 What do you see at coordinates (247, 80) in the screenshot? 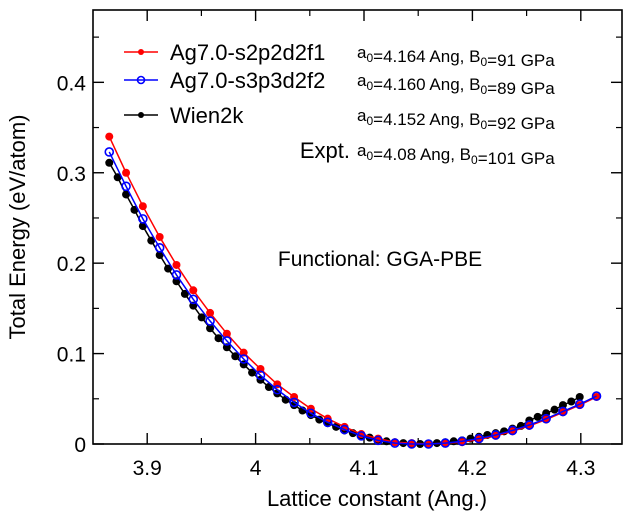
I see `legend-label: Ag7.0-s3p3d2f2` at bounding box center [247, 80].